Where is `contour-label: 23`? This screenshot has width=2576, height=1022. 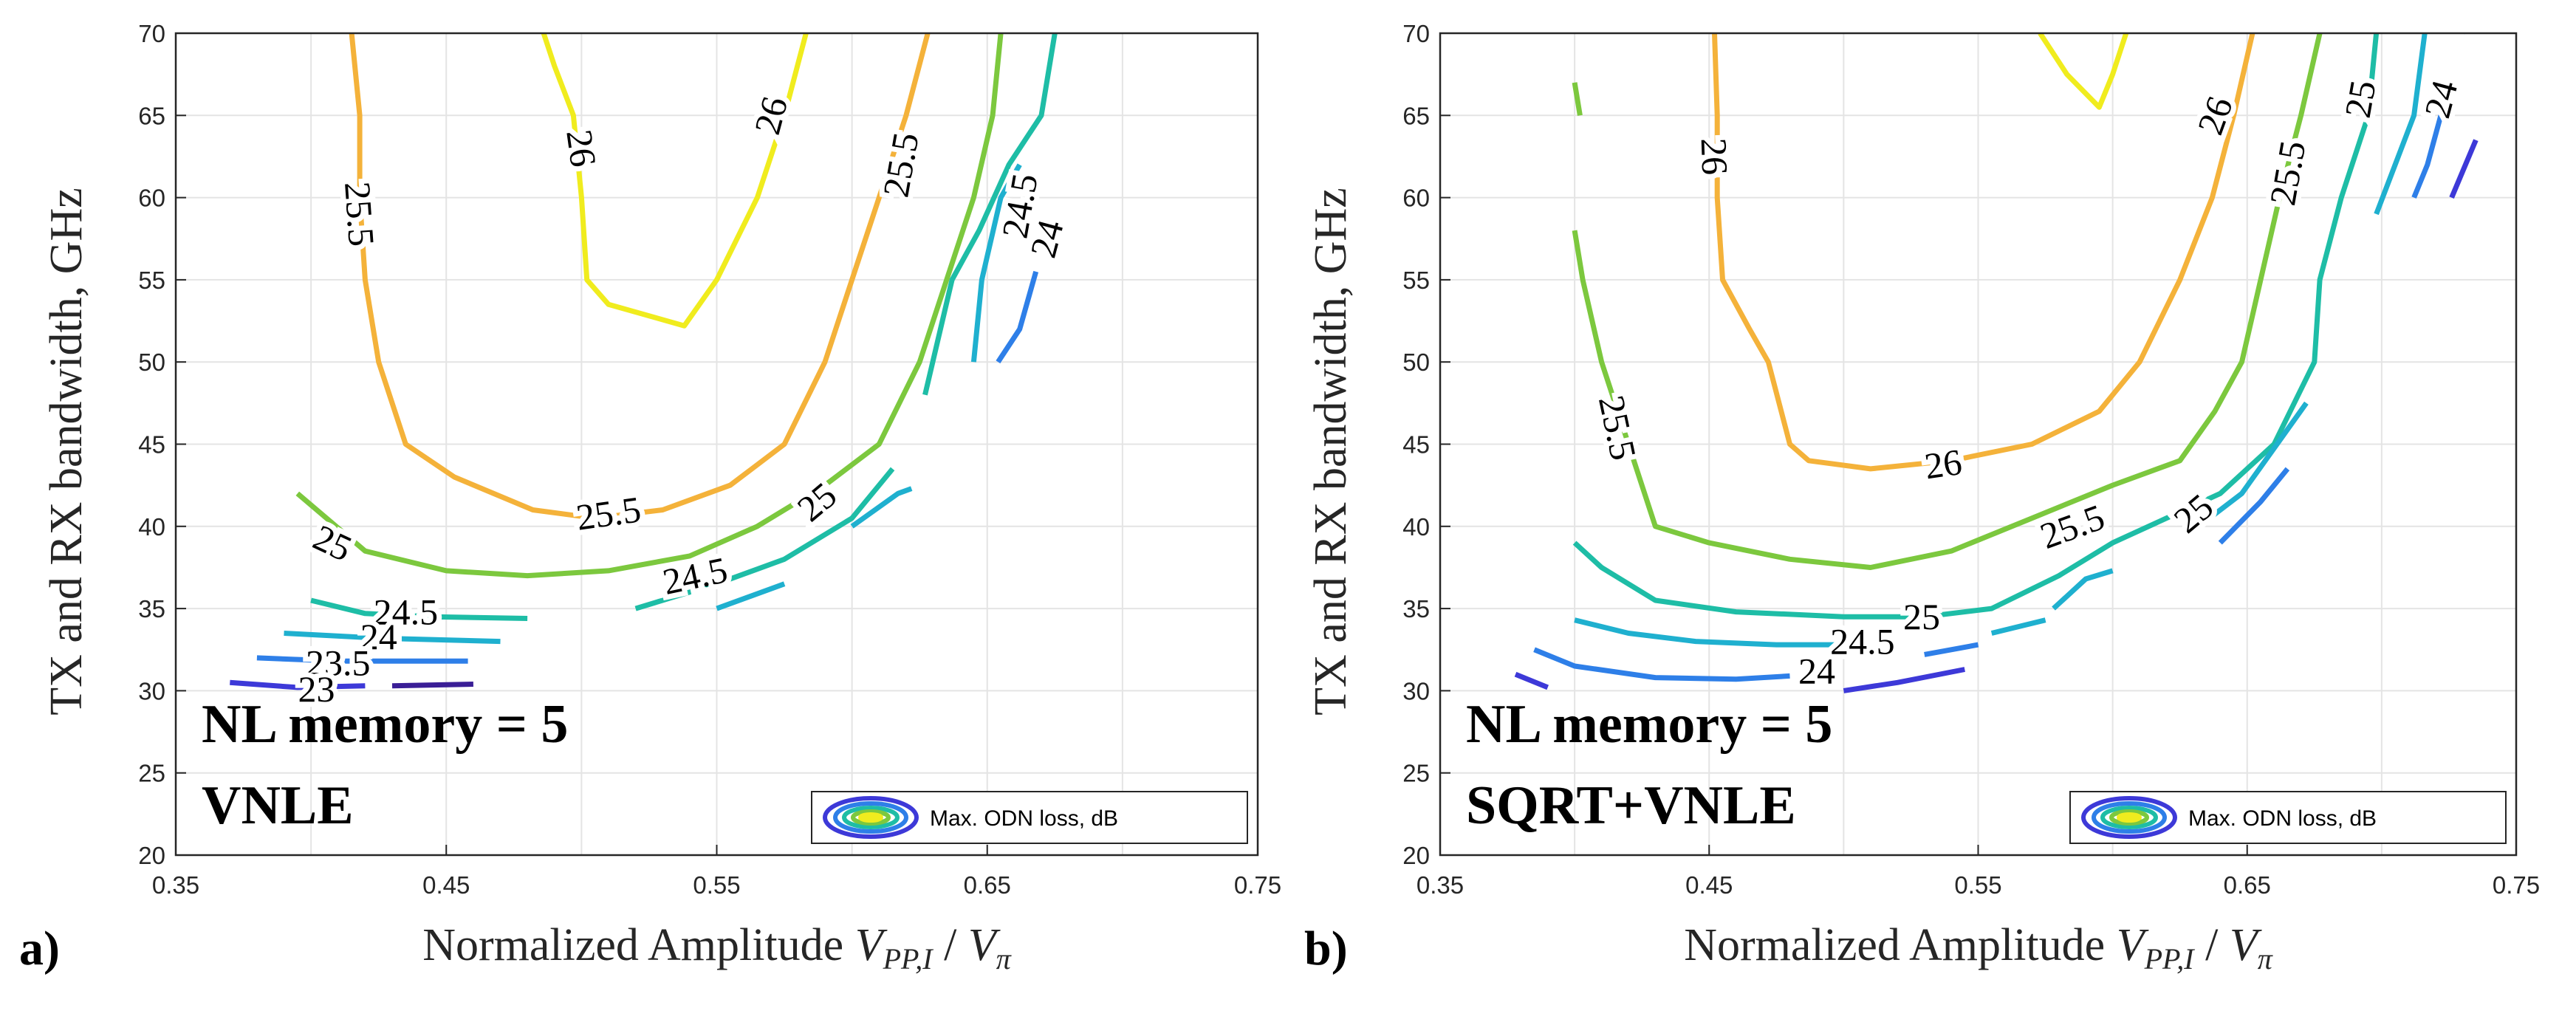
contour-label: 23 is located at coordinates (316, 689).